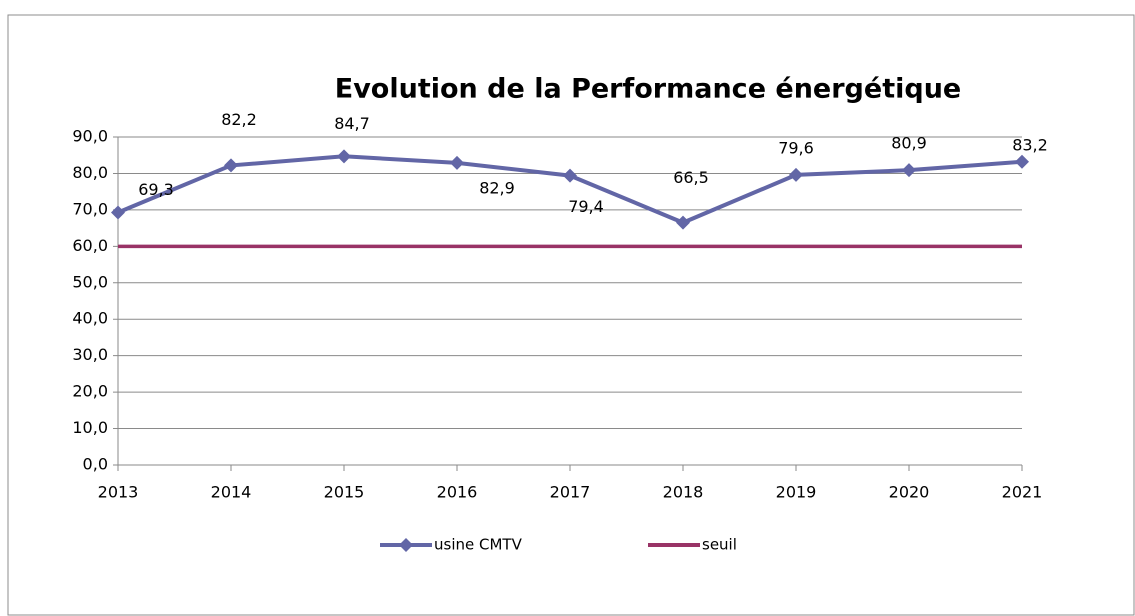 This screenshot has width=1135, height=616. I want to click on data-label: 83,2, so click(1030, 144).